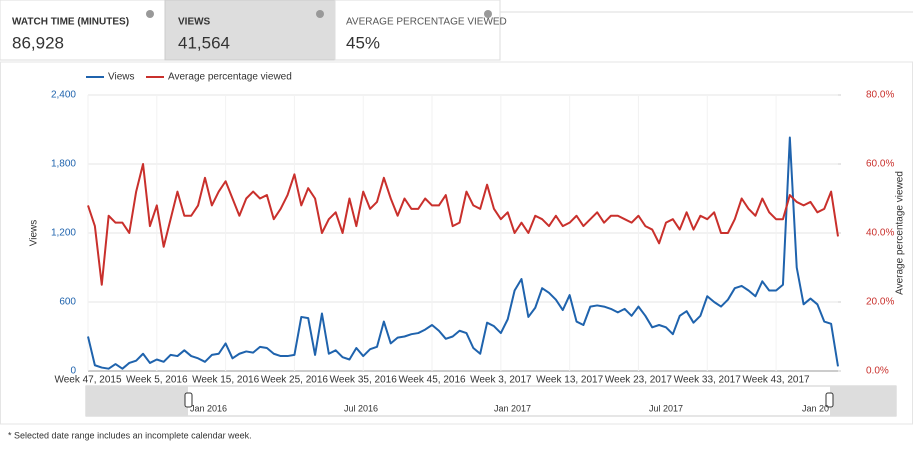 The height and width of the screenshot is (451, 913). I want to click on x-tick-label: Week 35, 2016, so click(364, 380).